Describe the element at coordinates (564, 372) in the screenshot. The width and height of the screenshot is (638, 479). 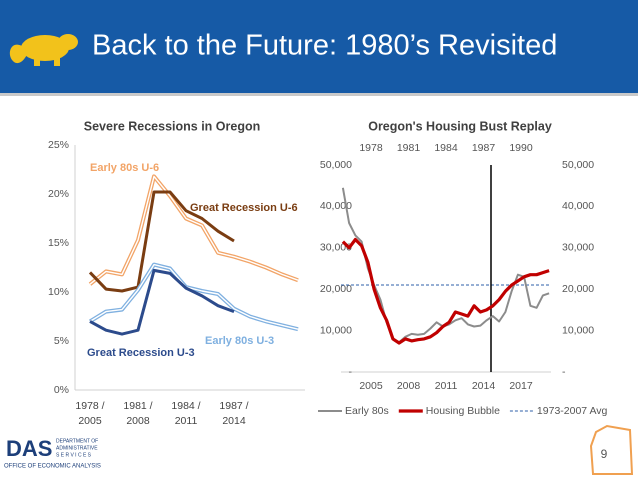
I see `y2-tick-label: -` at that location.